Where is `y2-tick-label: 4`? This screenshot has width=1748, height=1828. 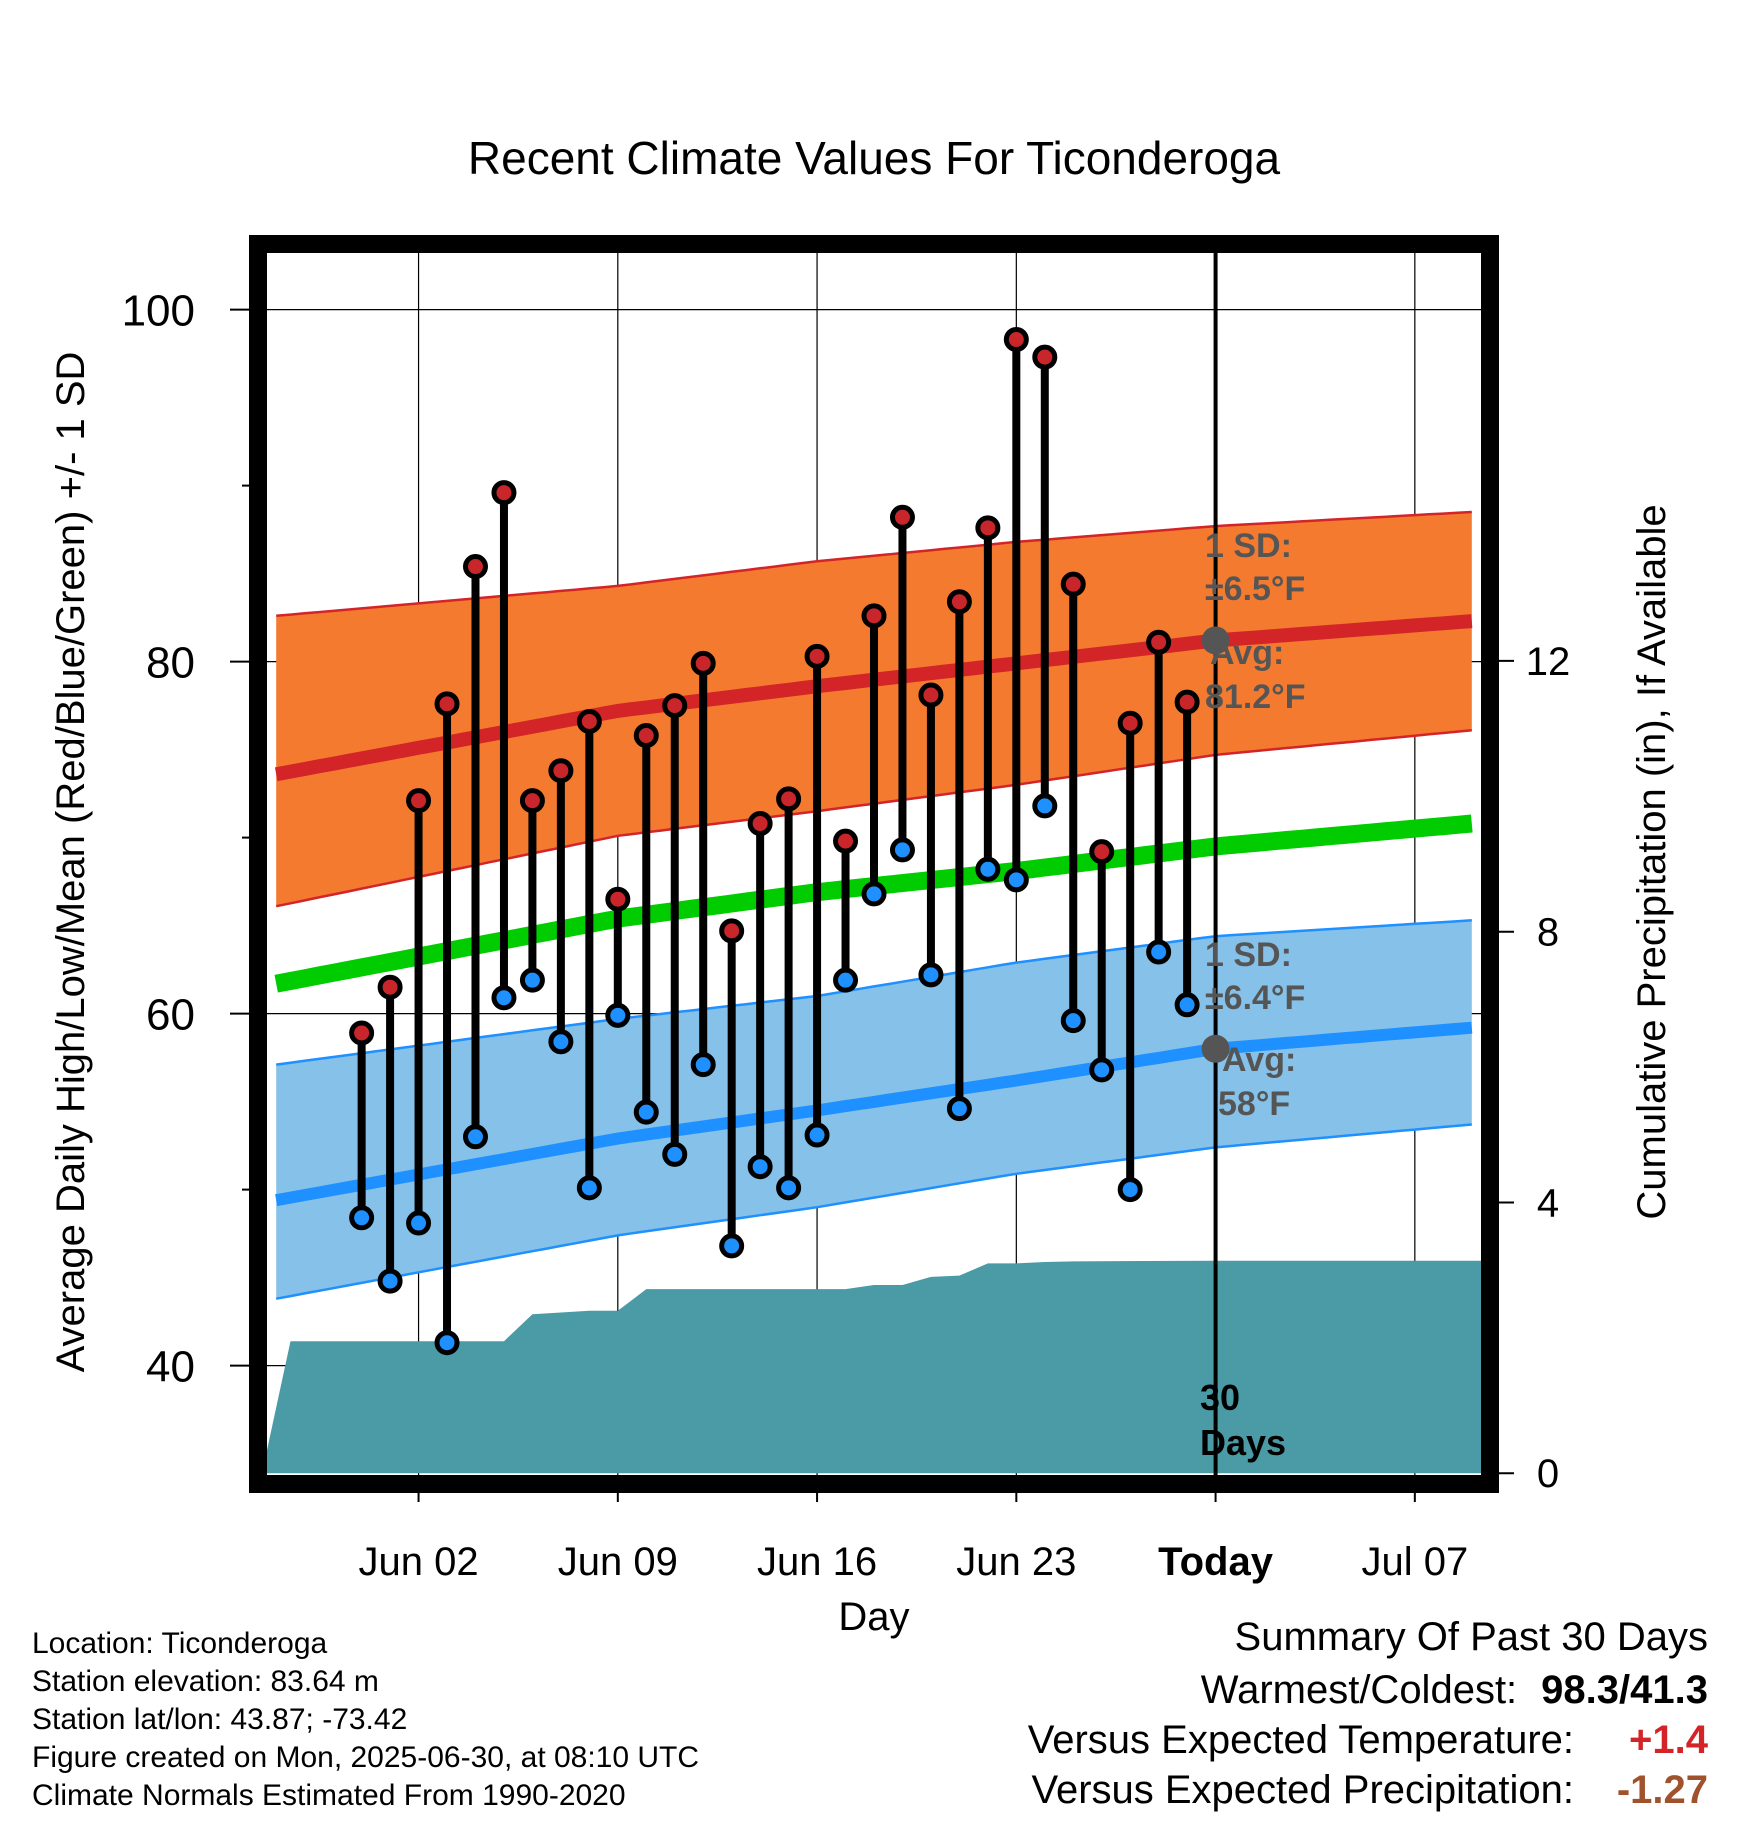
y2-tick-label: 4 is located at coordinates (1548, 1203).